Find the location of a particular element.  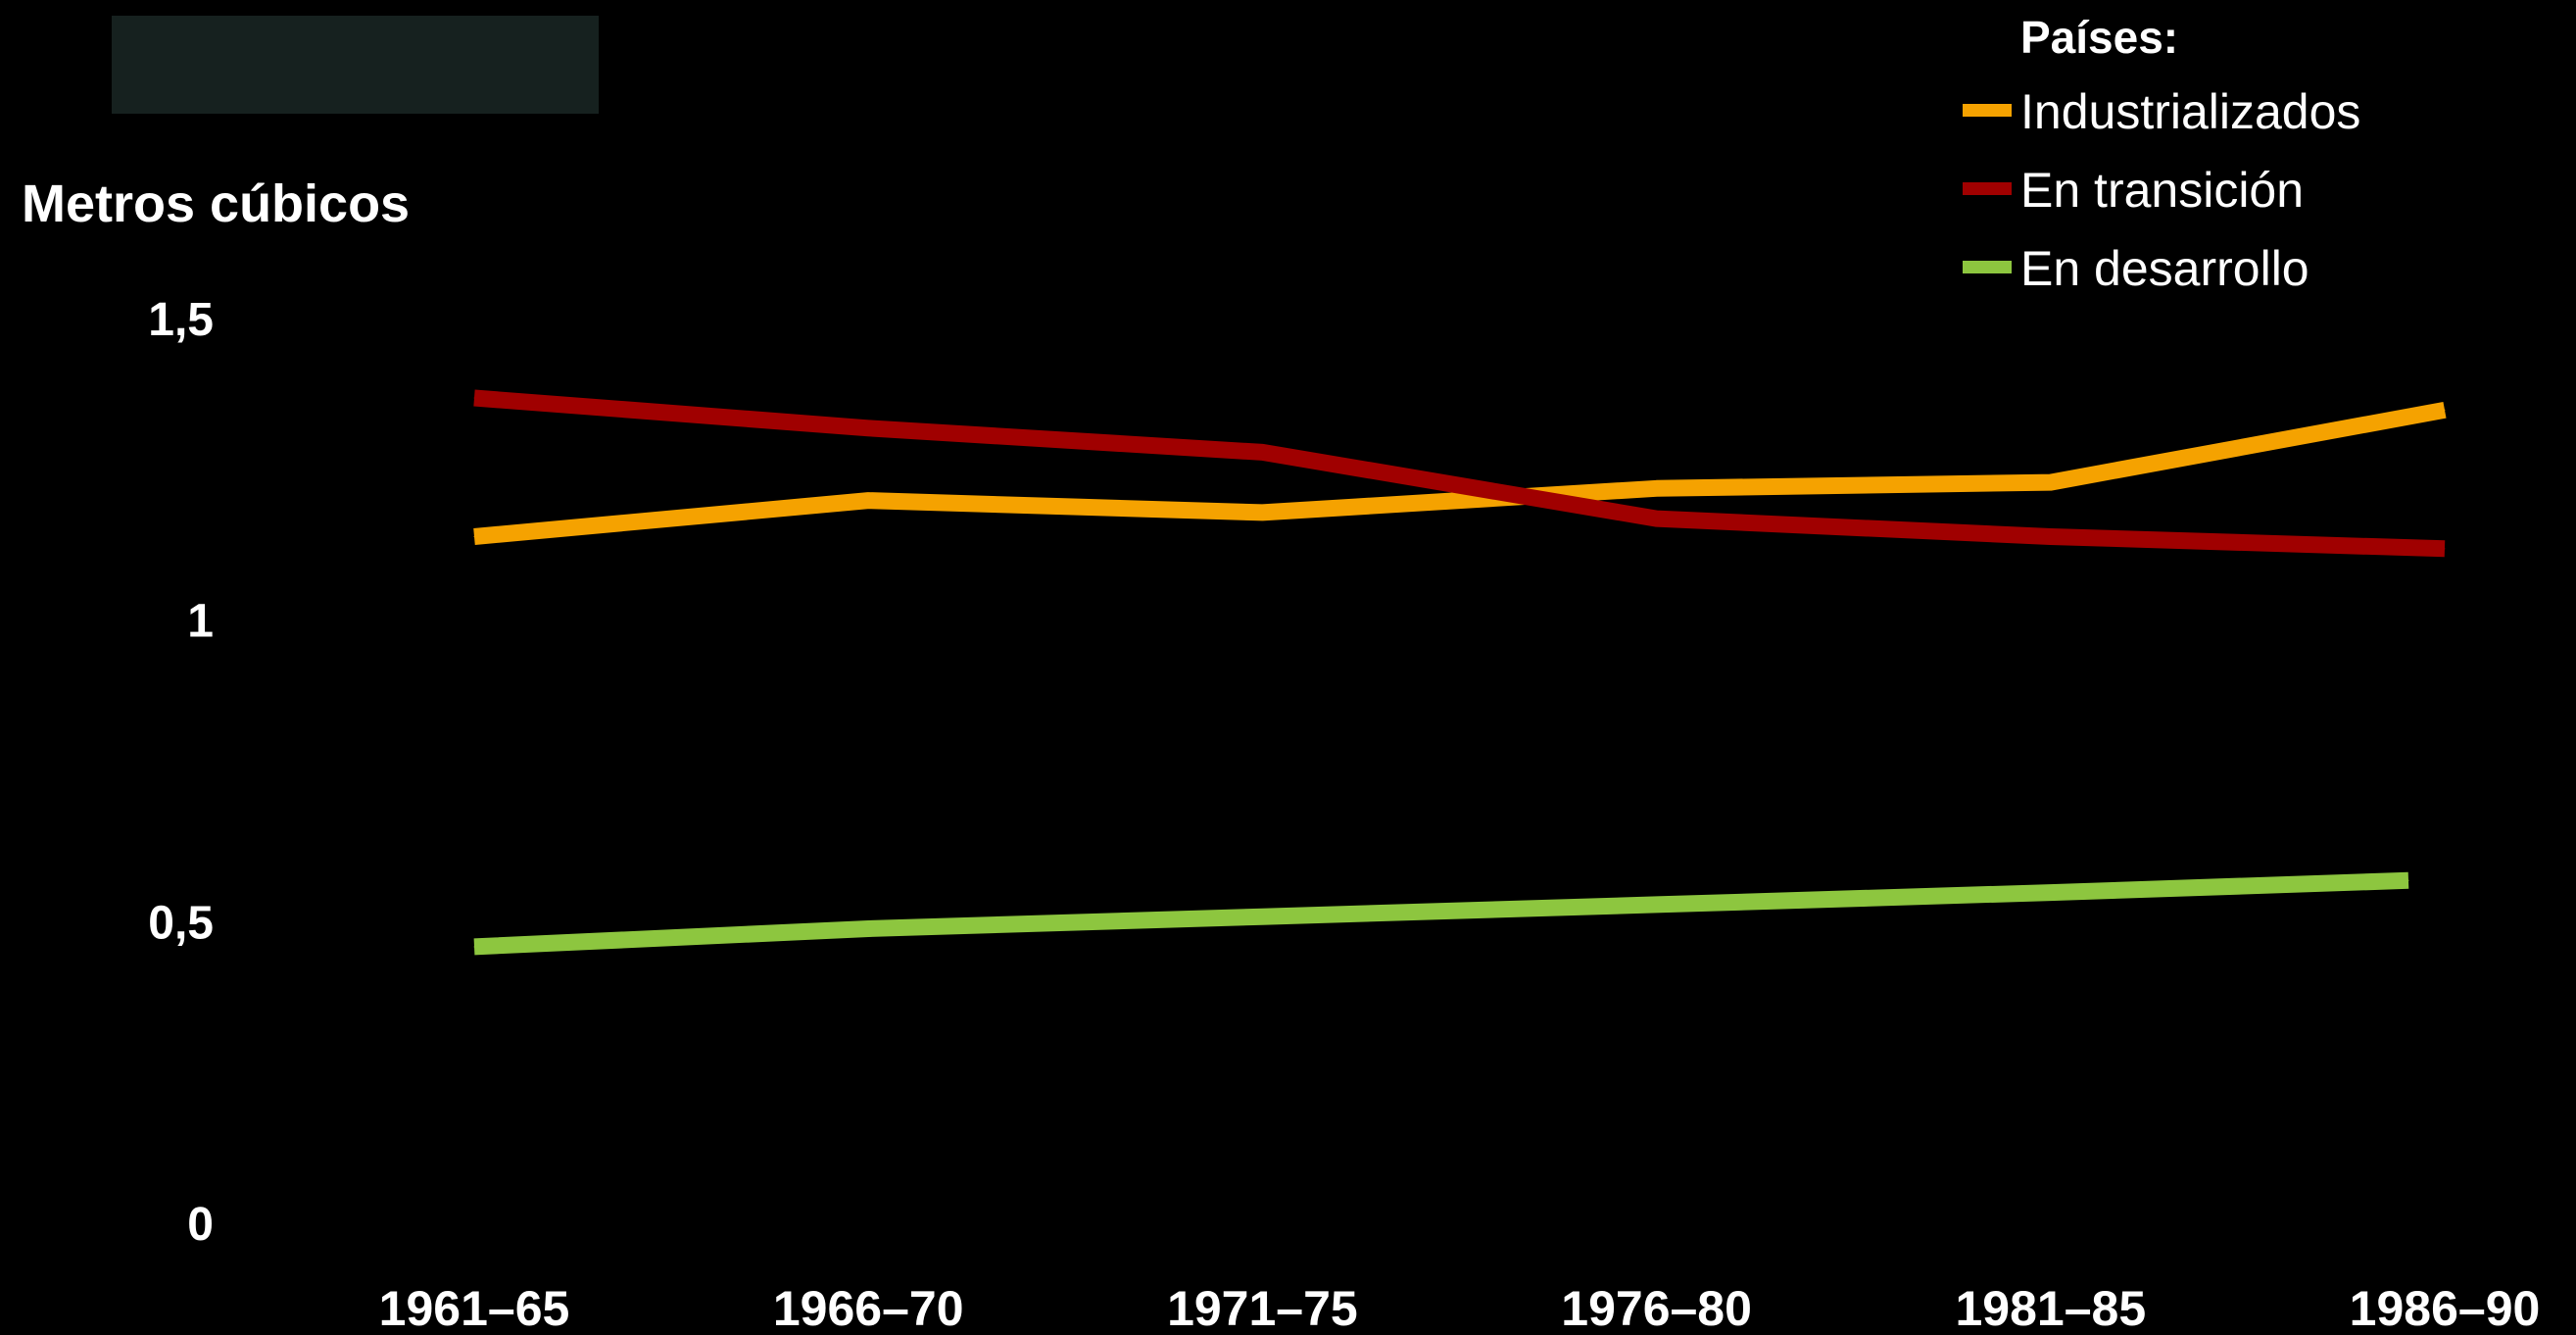

y-tick-label: 1,5 is located at coordinates (181, 320).